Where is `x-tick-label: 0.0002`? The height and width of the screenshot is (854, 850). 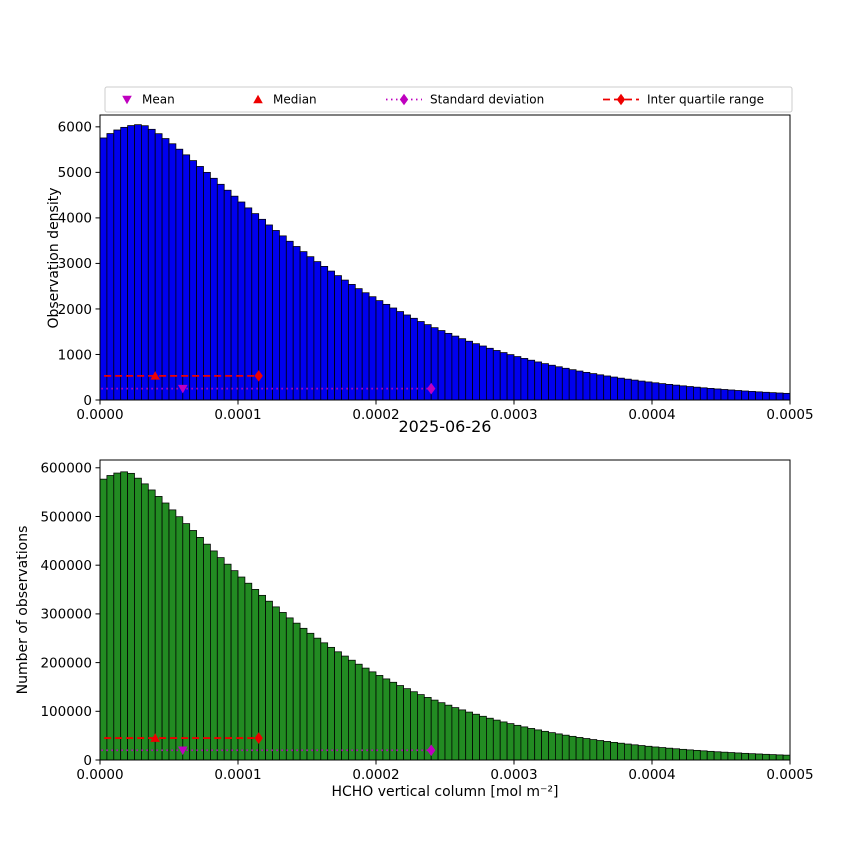
x-tick-label: 0.0002 is located at coordinates (375, 415).